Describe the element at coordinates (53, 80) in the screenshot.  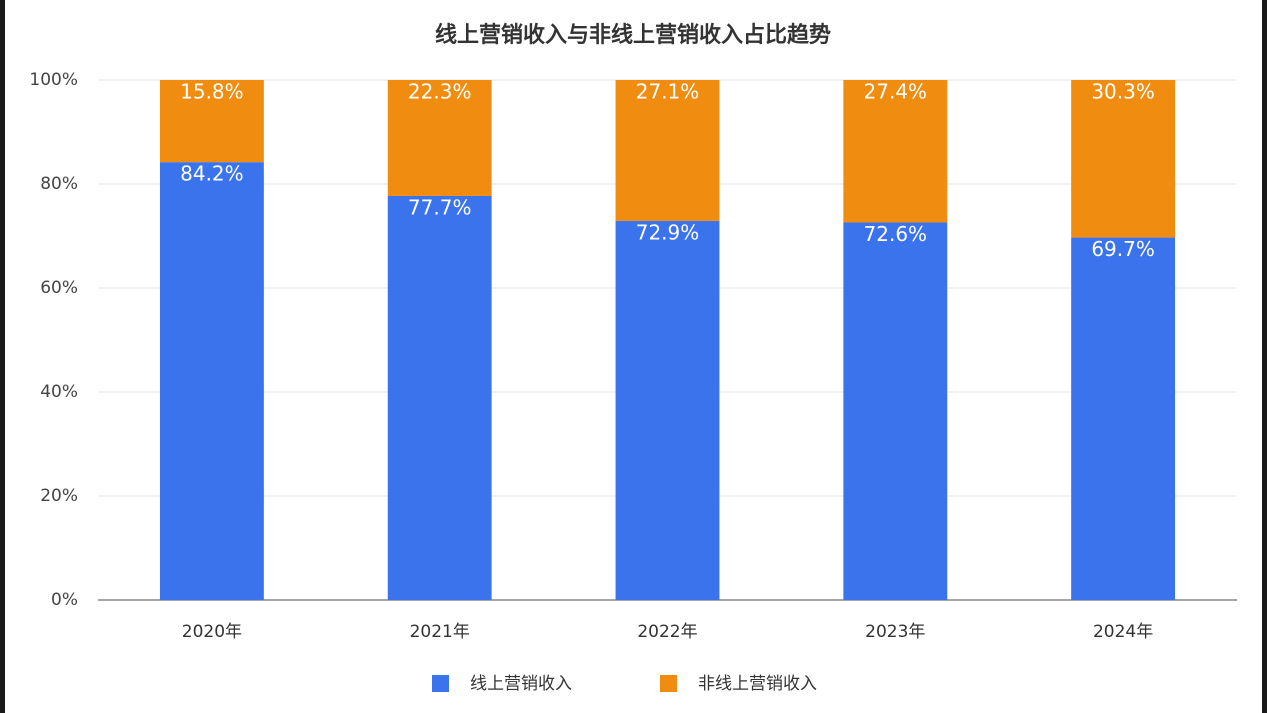
I see `y-tick-label: 100%` at that location.